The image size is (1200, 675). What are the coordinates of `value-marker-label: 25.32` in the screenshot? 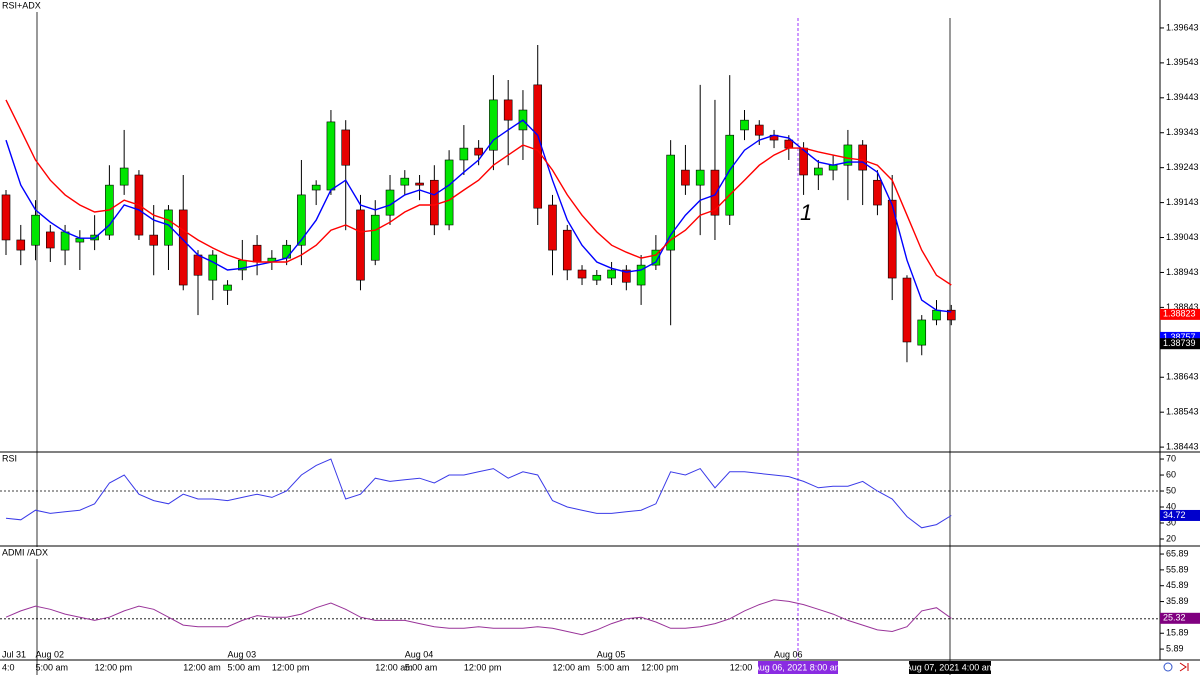 It's located at (1174, 618).